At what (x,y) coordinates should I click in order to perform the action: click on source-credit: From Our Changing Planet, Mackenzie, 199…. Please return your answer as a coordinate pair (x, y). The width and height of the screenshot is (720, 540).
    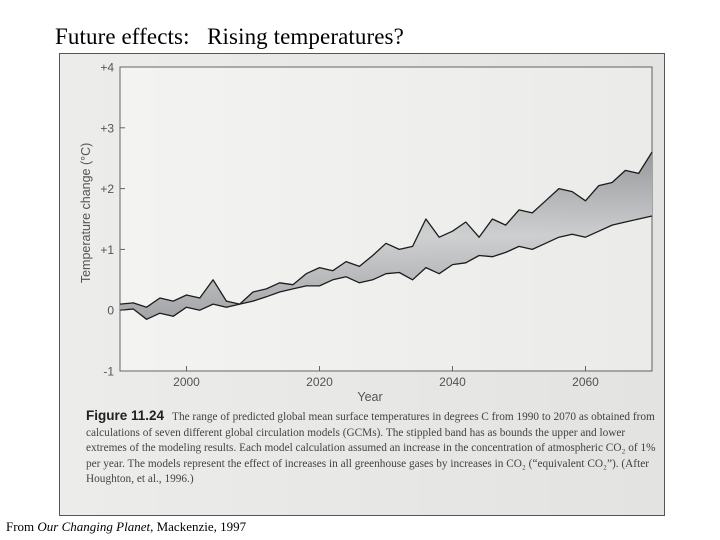
    Looking at the image, I should click on (126, 527).